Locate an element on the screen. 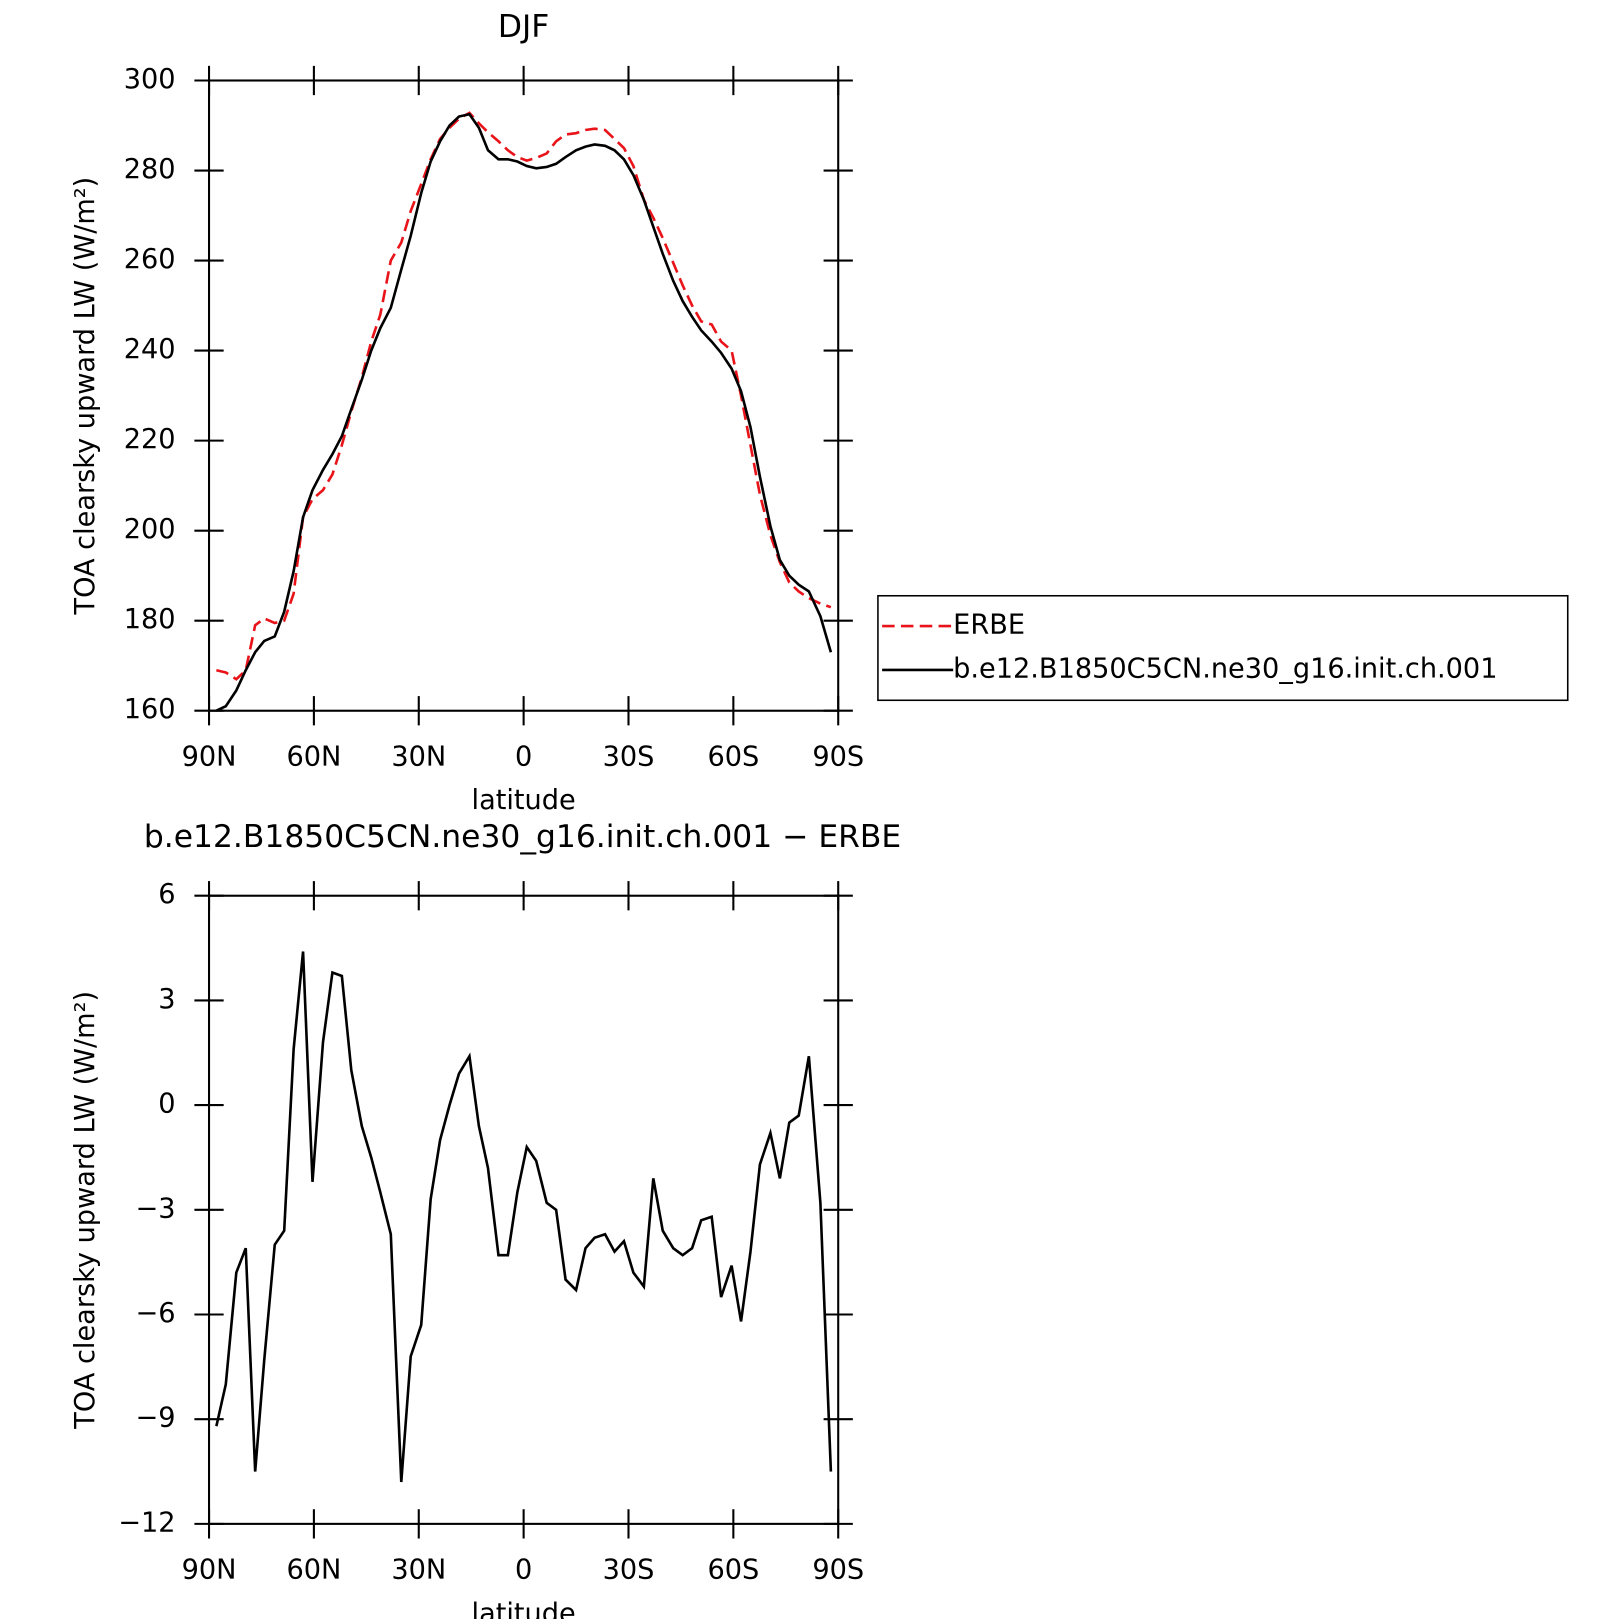 The image size is (1620, 1619). y-tick-label: −12 is located at coordinates (146, 1522).